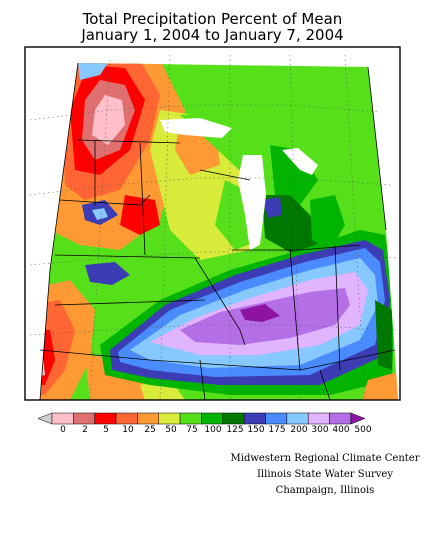 The width and height of the screenshot is (425, 550). I want to click on legend-label-100: 100, so click(213, 430).